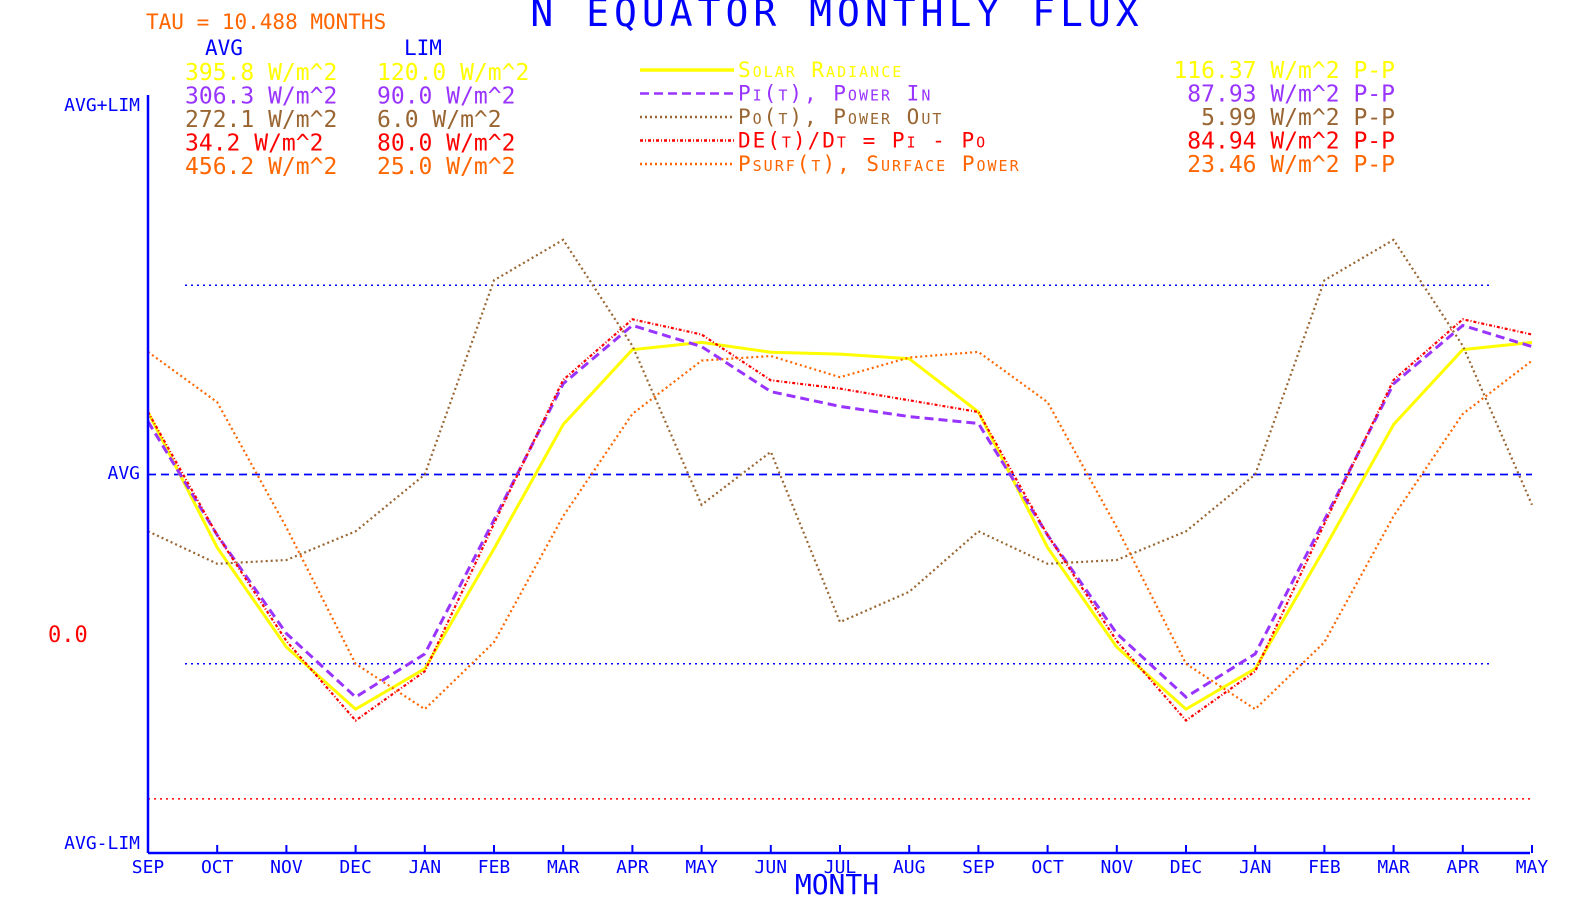 This screenshot has width=1591, height=898. What do you see at coordinates (102, 105) in the screenshot?
I see `y-label-top: AVG+LIM` at bounding box center [102, 105].